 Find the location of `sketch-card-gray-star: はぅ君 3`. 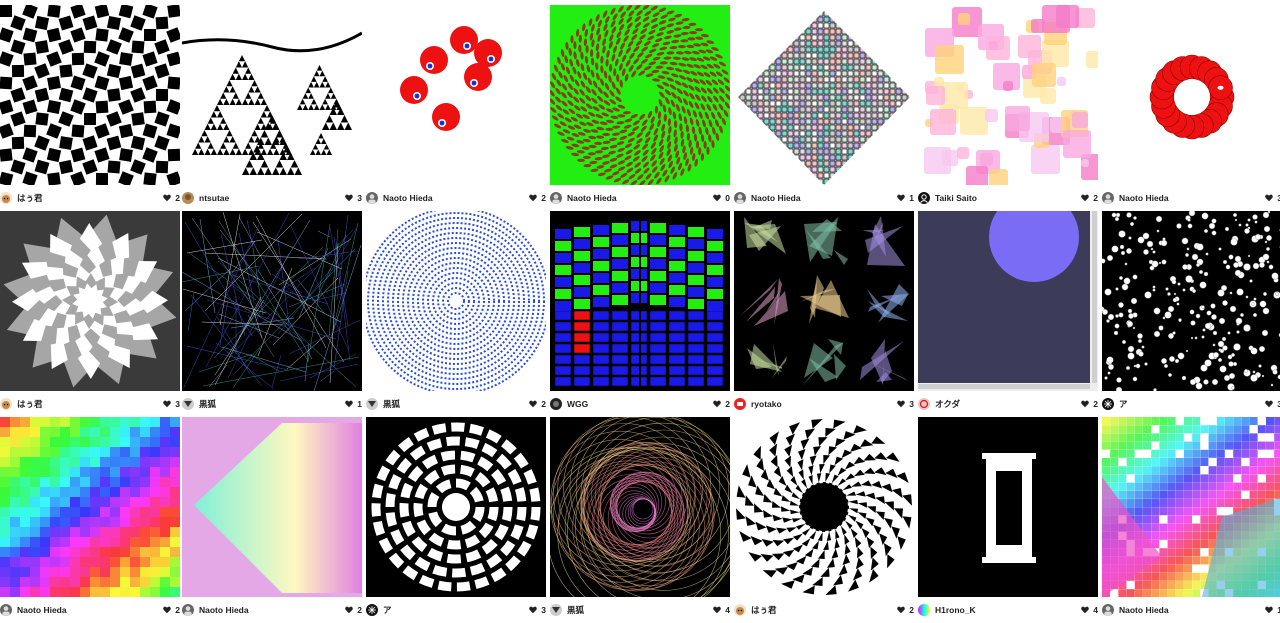

sketch-card-gray-star: はぅ君 3 is located at coordinates (90, 314).